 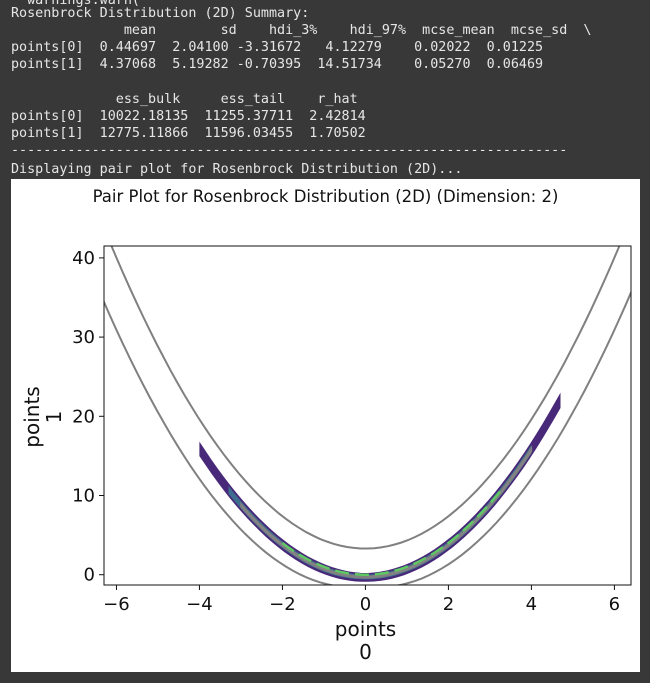 What do you see at coordinates (54, 417) in the screenshot?
I see `y-axis-label-line2: 1` at bounding box center [54, 417].